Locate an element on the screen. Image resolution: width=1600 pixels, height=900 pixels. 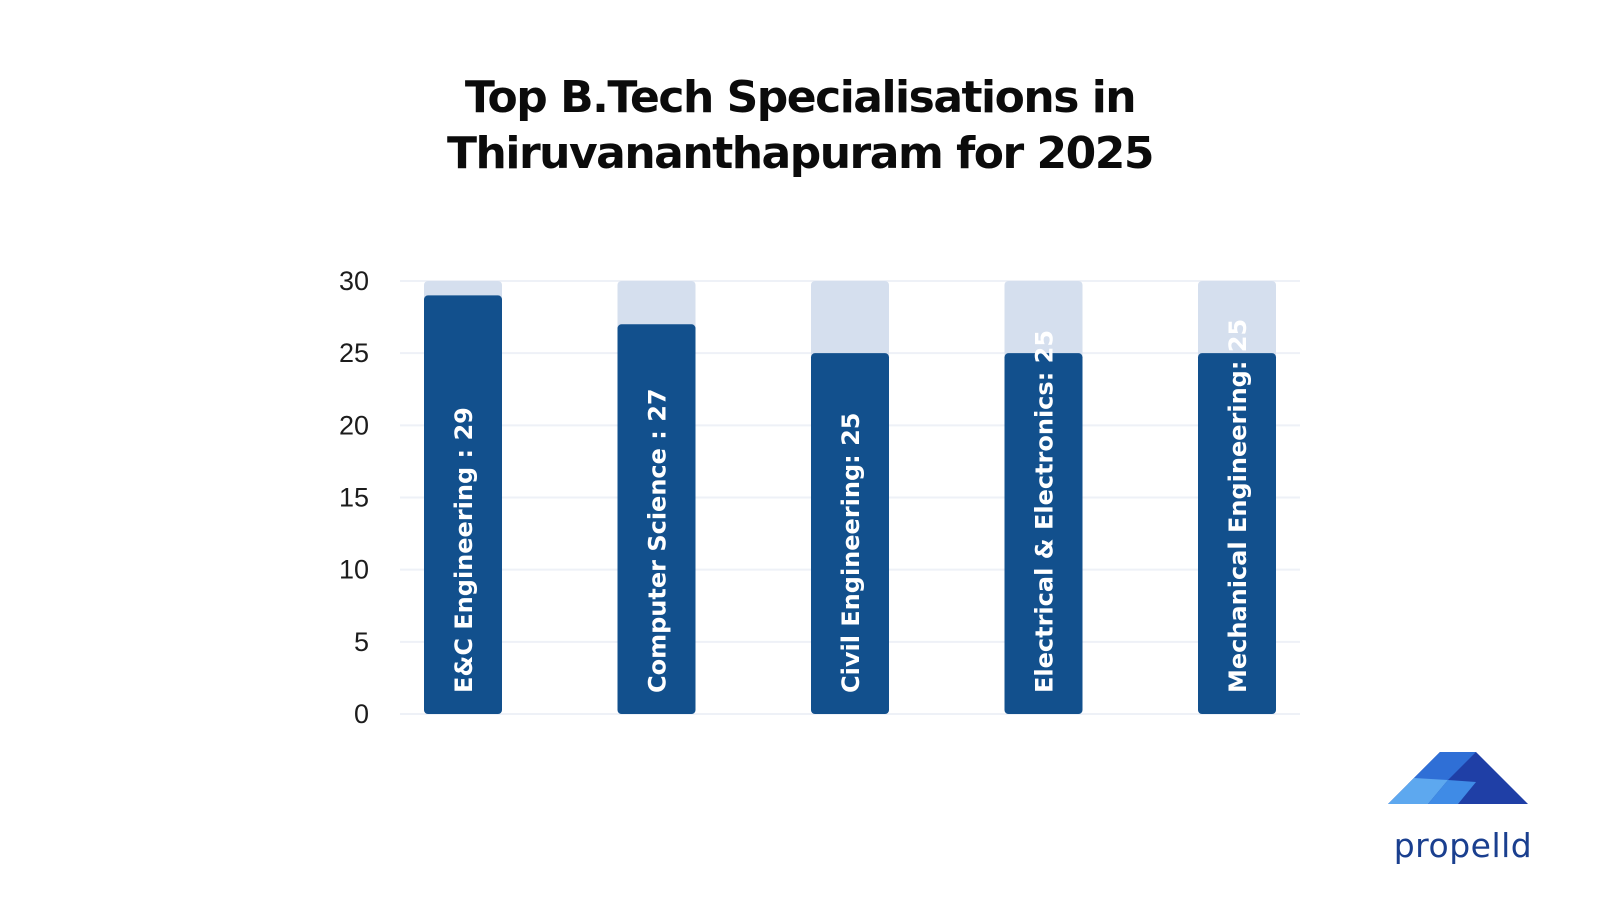
chart-title-line-1: Top B.Tech Specialisations in is located at coordinates (800, 97).